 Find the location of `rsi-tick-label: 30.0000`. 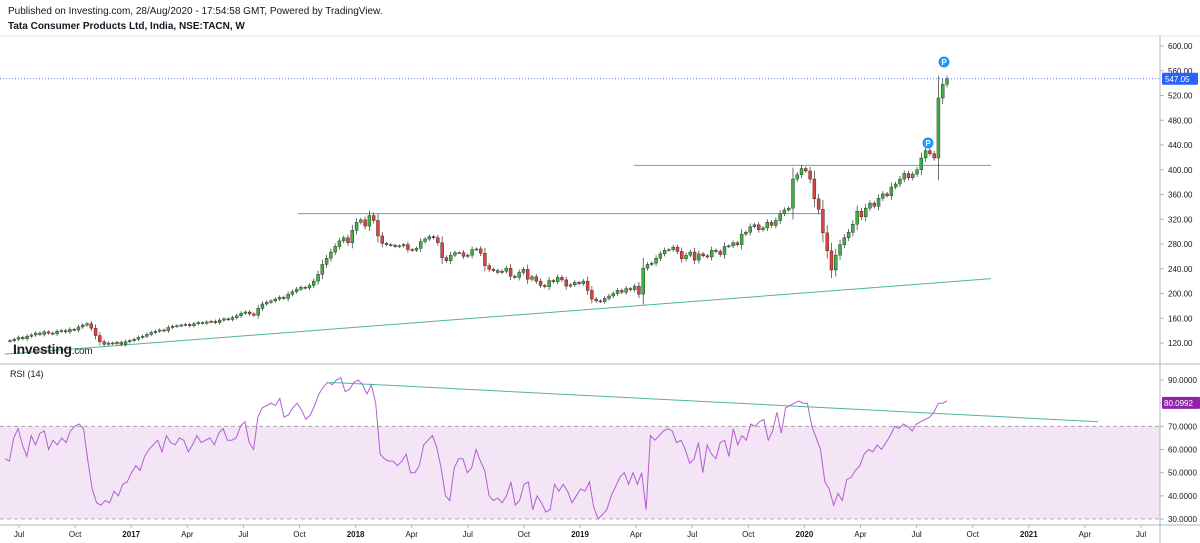

rsi-tick-label: 30.0000 is located at coordinates (1182, 519).